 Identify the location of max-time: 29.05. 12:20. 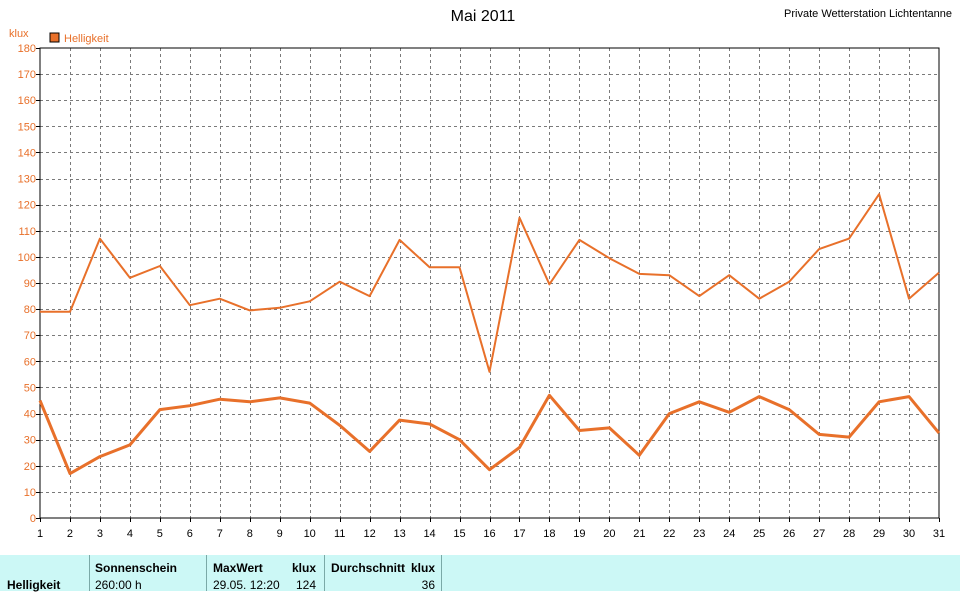
(246, 585).